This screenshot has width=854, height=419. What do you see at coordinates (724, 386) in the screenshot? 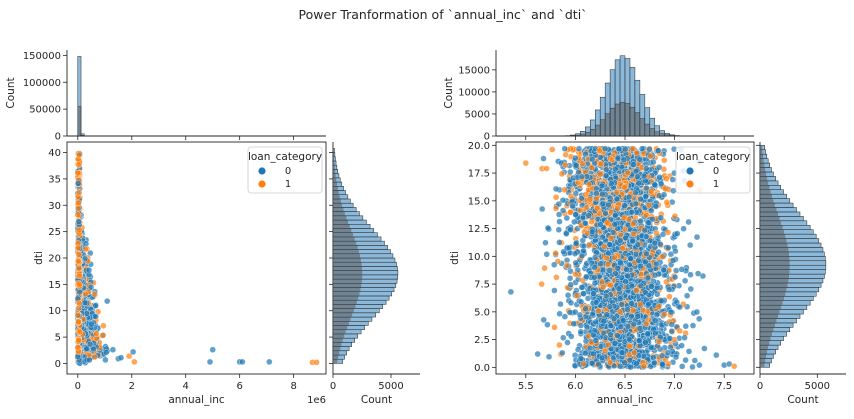
I see `x-tick-label: 7.5` at bounding box center [724, 386].